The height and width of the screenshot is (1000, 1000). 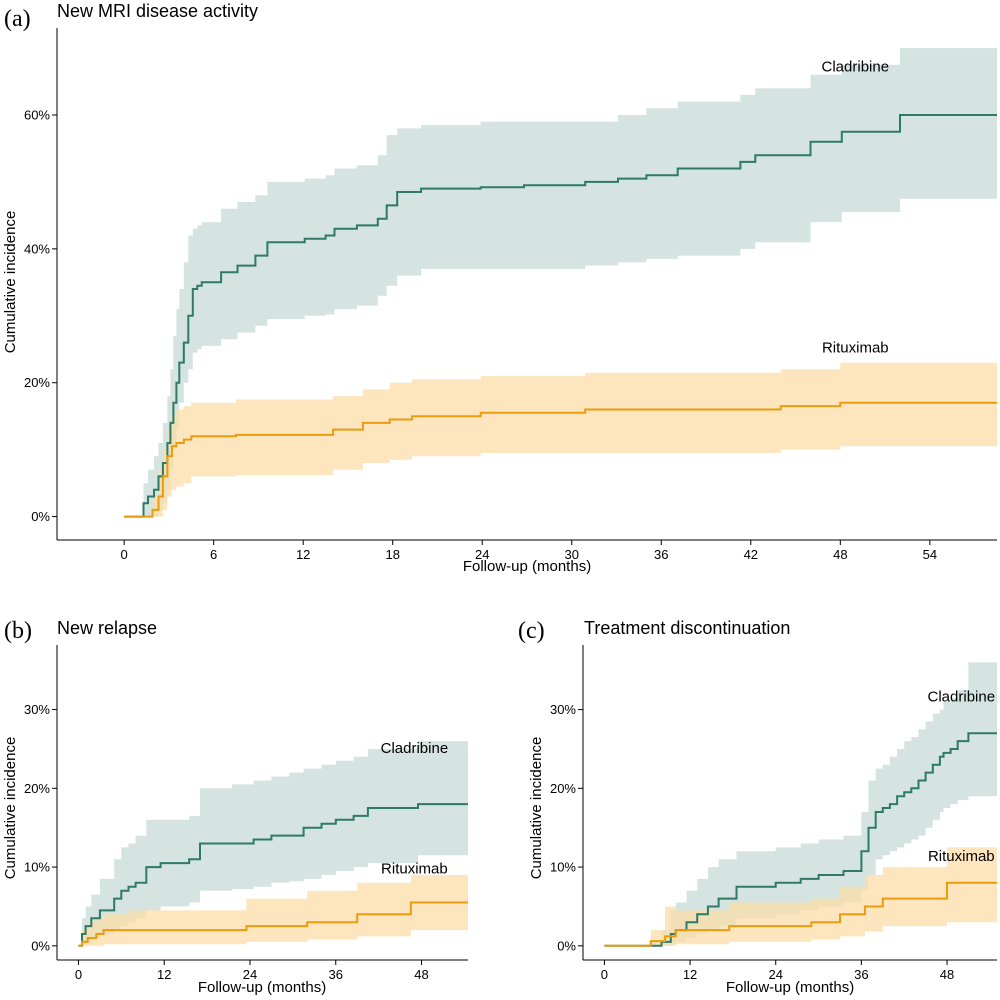 I want to click on panel-a-y-axis-title: Cumulative incidence, so click(x=10, y=282).